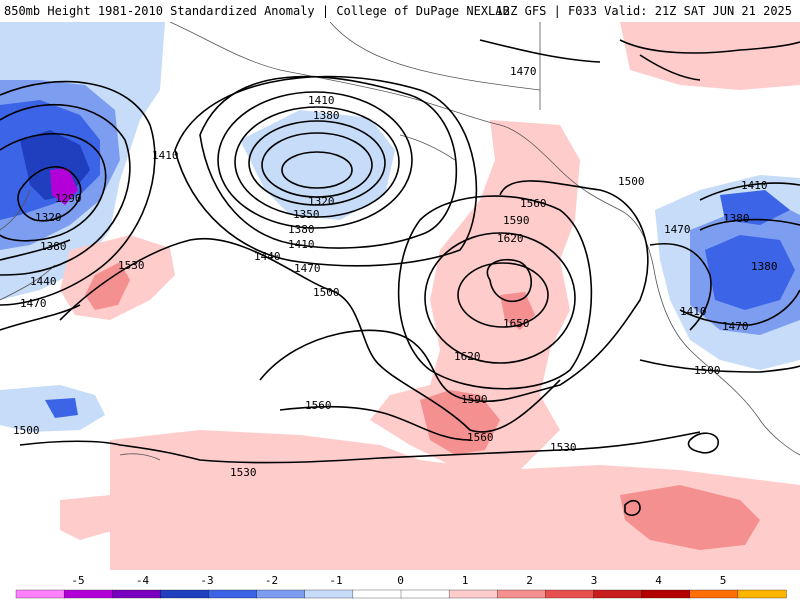 Image resolution: width=800 pixels, height=600 pixels. What do you see at coordinates (516, 323) in the screenshot?
I see `svg-text: 1650` at bounding box center [516, 323].